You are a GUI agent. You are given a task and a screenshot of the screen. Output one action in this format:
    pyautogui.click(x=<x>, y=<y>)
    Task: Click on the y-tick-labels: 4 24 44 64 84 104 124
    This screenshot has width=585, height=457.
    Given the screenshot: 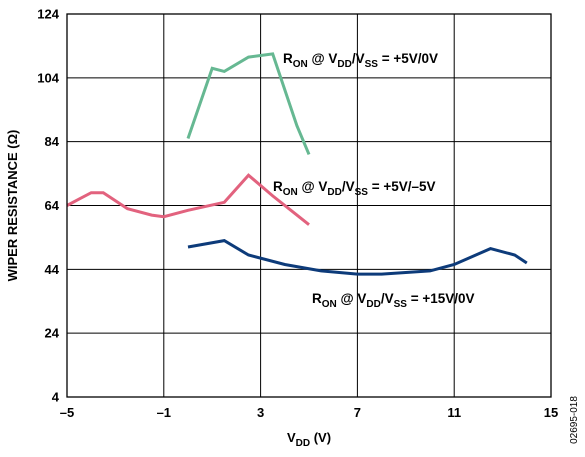 What is the action you would take?
    pyautogui.click(x=48, y=206)
    